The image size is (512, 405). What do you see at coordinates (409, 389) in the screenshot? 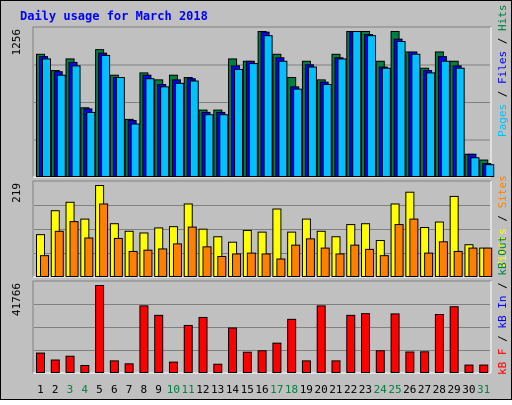
I see `x-tick-day-26: 26` at bounding box center [409, 389].